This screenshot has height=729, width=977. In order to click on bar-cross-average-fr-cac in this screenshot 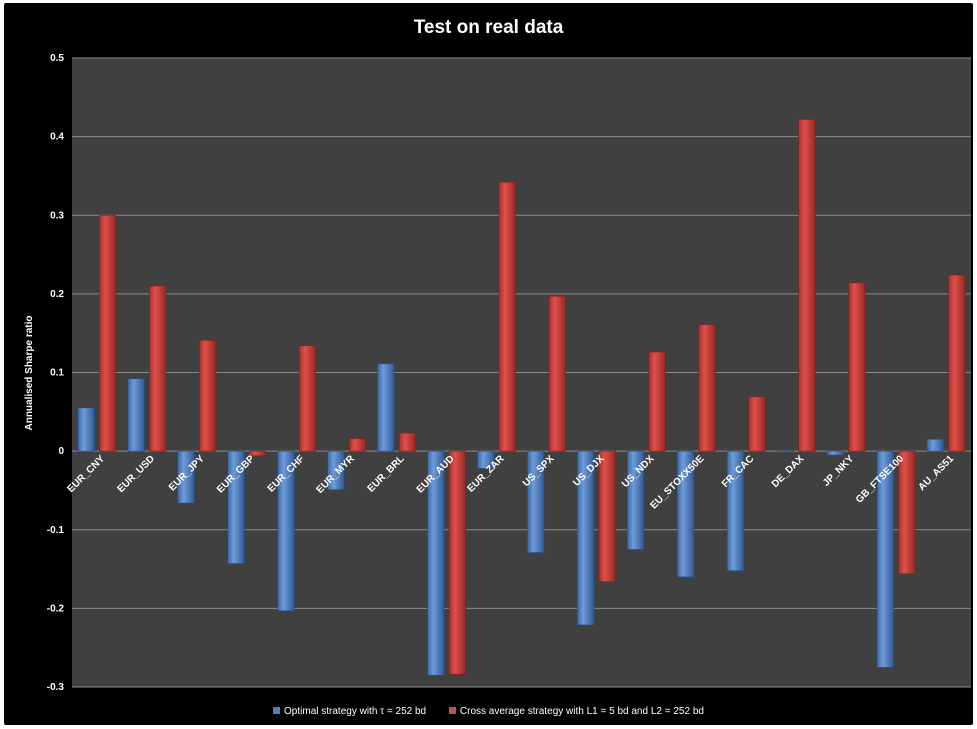, I will do `click(757, 424)`.